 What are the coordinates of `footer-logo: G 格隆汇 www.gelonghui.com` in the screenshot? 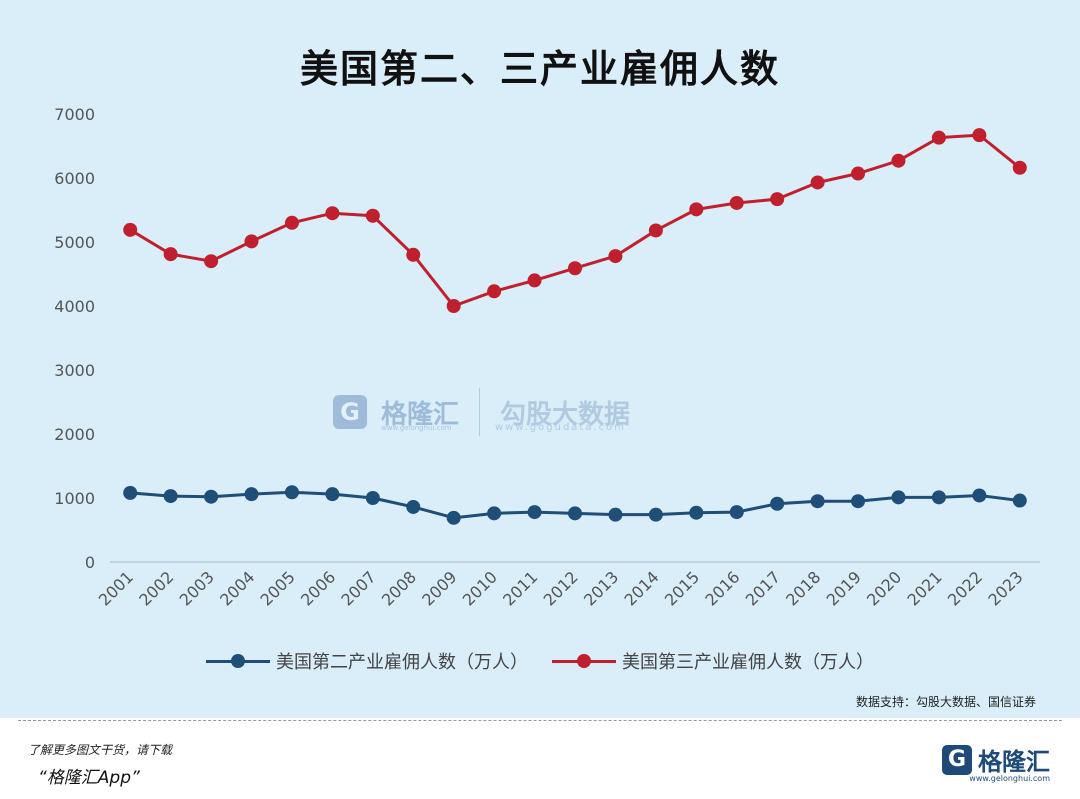 It's located at (996, 762).